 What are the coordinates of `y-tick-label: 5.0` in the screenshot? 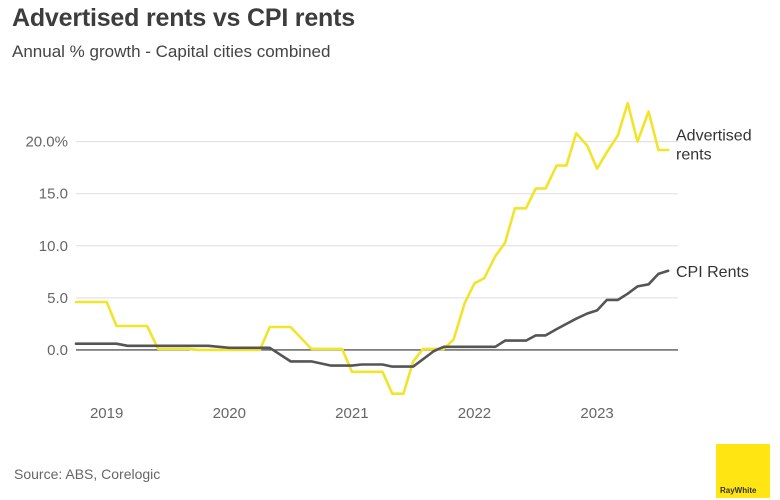 It's located at (57, 298).